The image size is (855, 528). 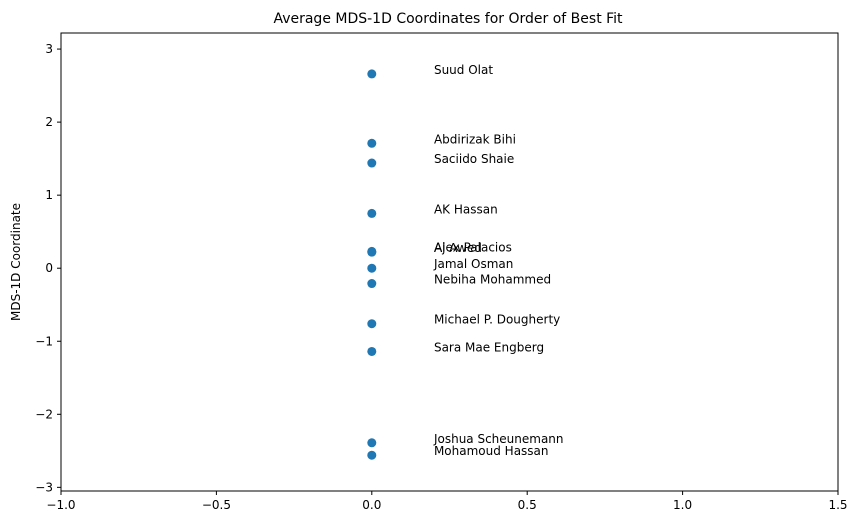 I want to click on x-tick-label: 1.5, so click(x=837, y=505).